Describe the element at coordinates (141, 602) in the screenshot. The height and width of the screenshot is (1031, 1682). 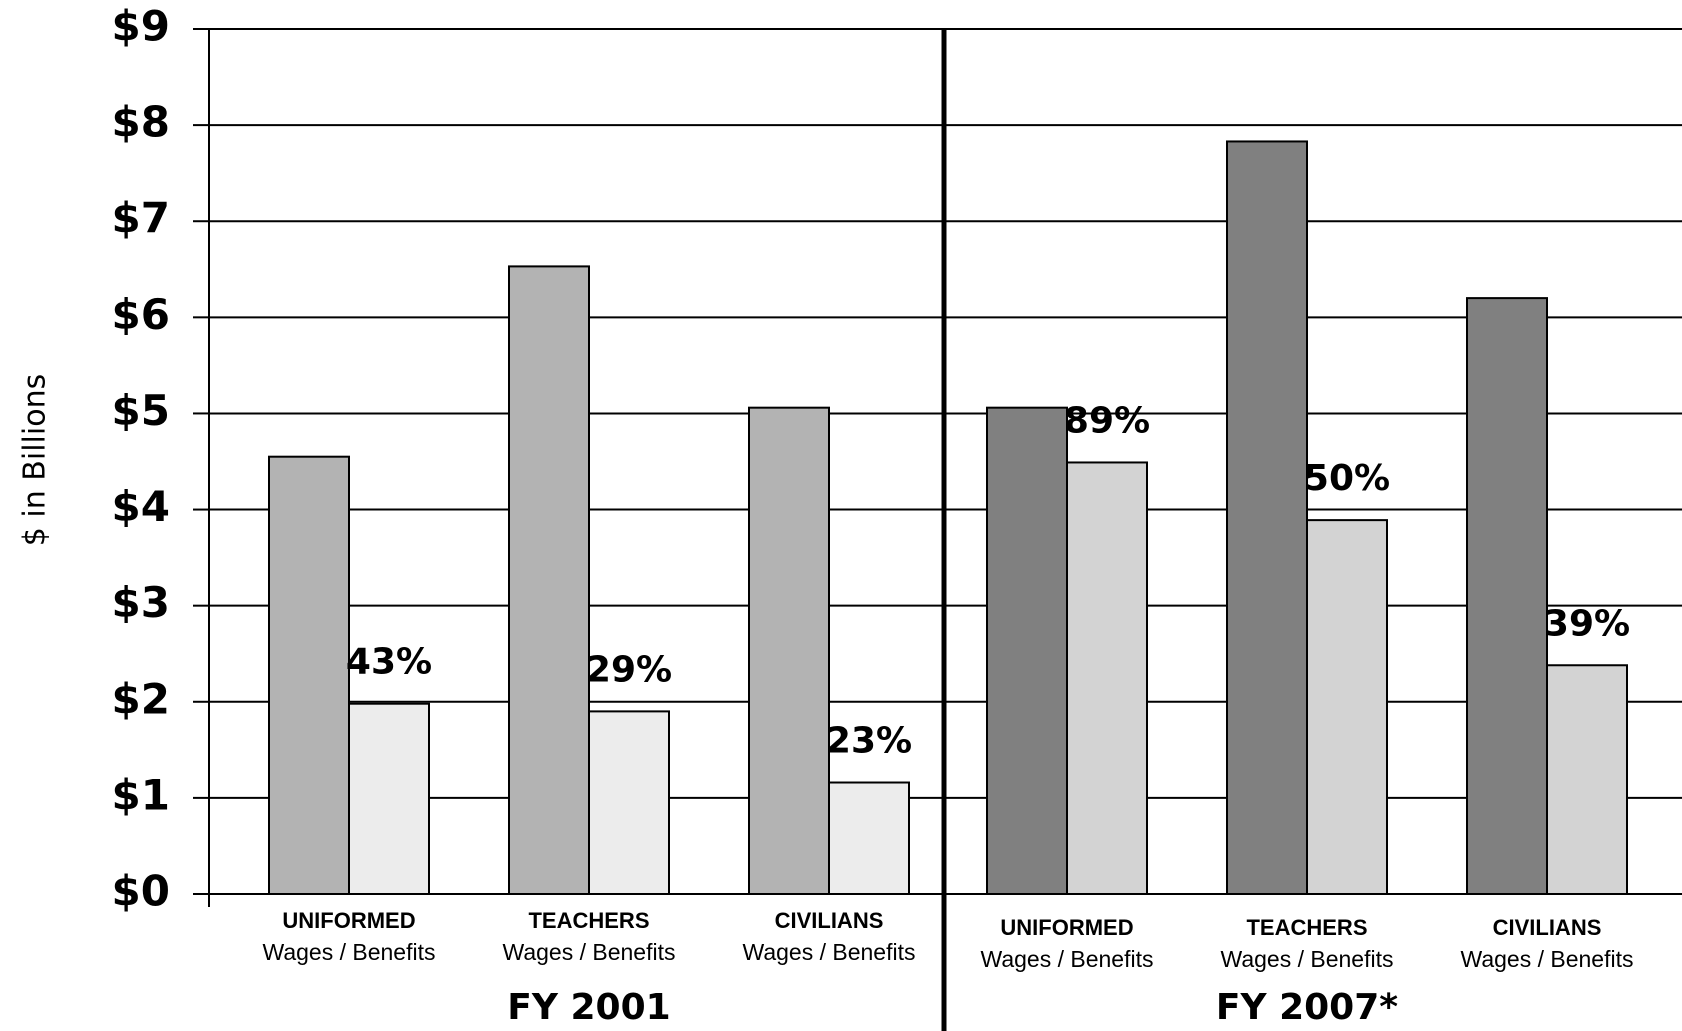
I see `y-tick-label: $3` at that location.